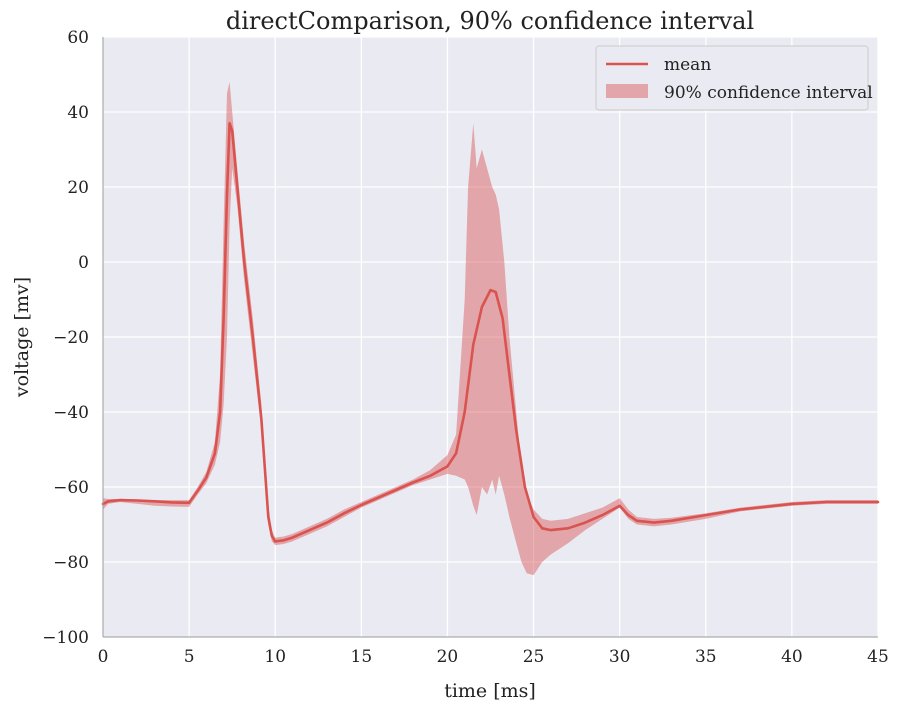 This screenshot has height=712, width=898. I want to click on y-tick-label: −80, so click(71, 563).